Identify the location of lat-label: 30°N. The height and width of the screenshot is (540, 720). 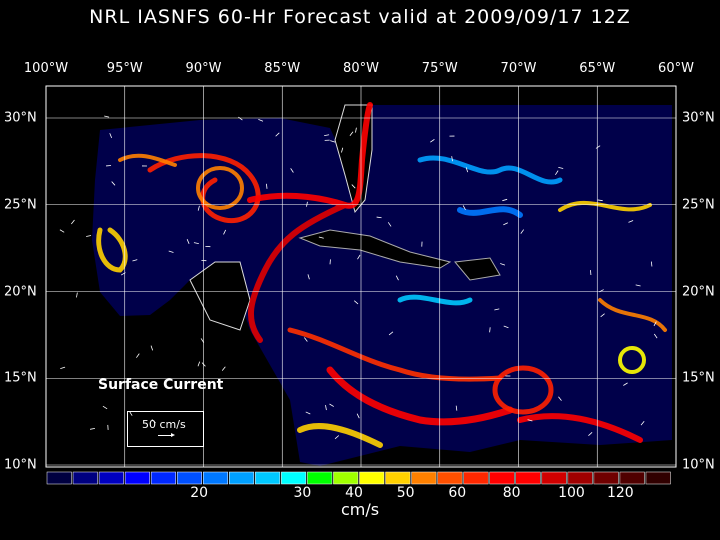
(20, 118).